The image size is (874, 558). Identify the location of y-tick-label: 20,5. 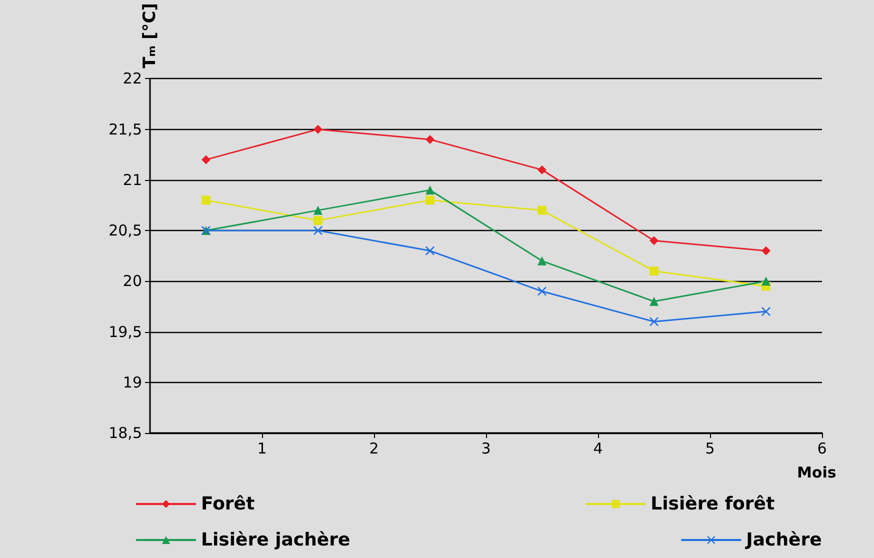
(125, 231).